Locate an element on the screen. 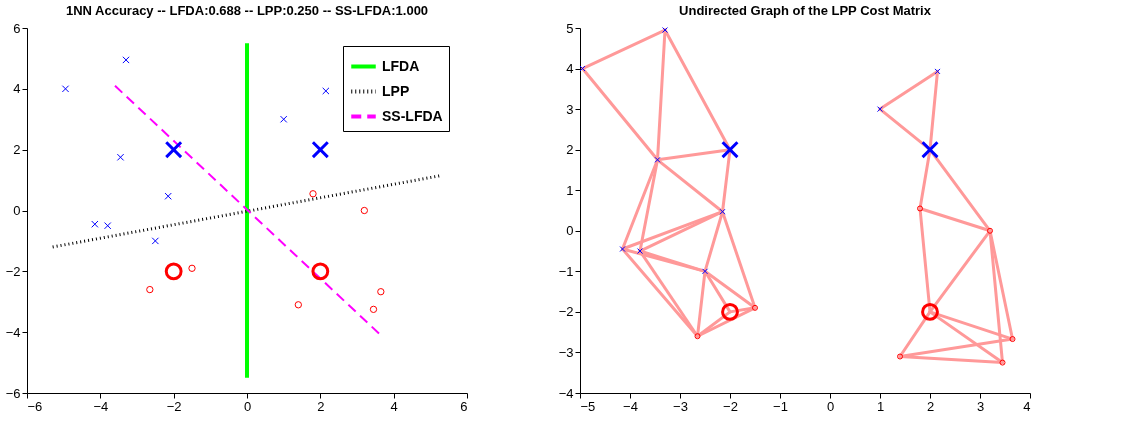 This screenshot has width=1130, height=424. legend-label: SS-LFDA is located at coordinates (412, 115).